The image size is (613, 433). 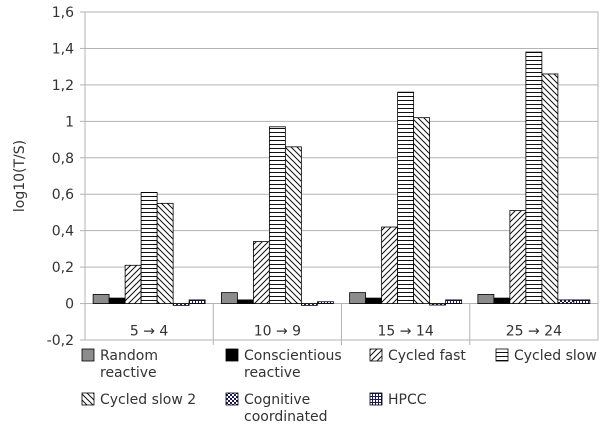 I want to click on y-tick-label: -0,2, so click(x=60, y=341).